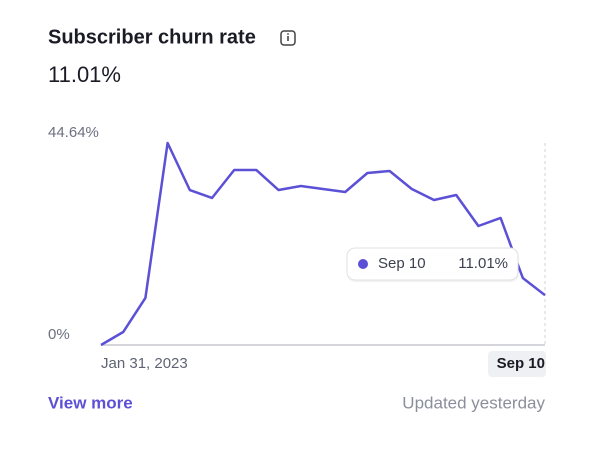  Describe the element at coordinates (73, 132) in the screenshot. I see `y-tick-label: 44.64%` at that location.